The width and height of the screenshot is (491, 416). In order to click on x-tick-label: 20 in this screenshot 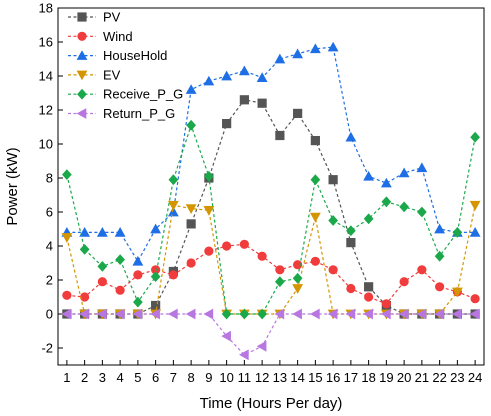, I will do `click(404, 377)`.